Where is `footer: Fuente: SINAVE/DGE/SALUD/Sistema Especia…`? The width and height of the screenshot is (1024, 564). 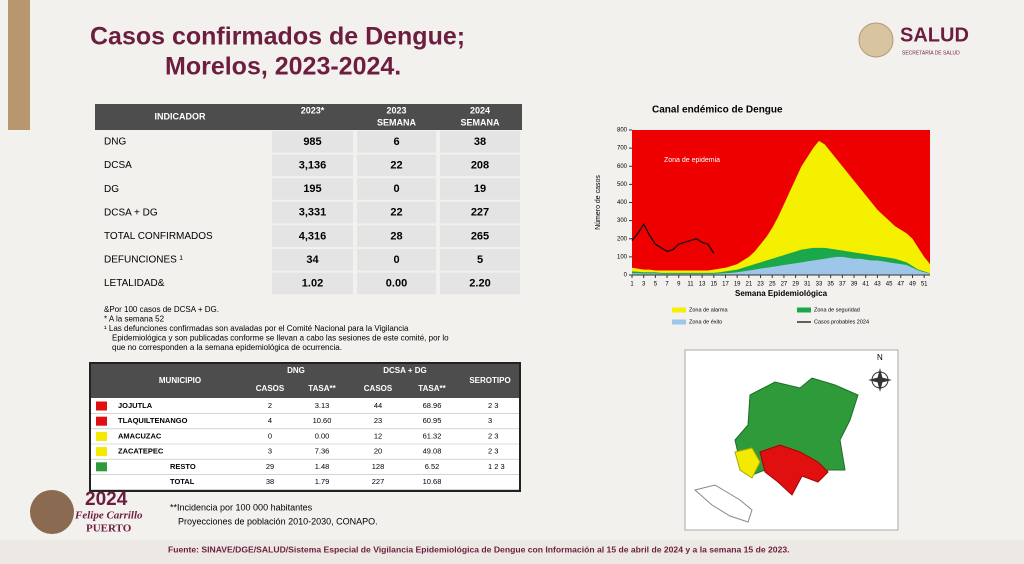 footer: Fuente: SINAVE/DGE/SALUD/Sistema Especia… is located at coordinates (479, 549).